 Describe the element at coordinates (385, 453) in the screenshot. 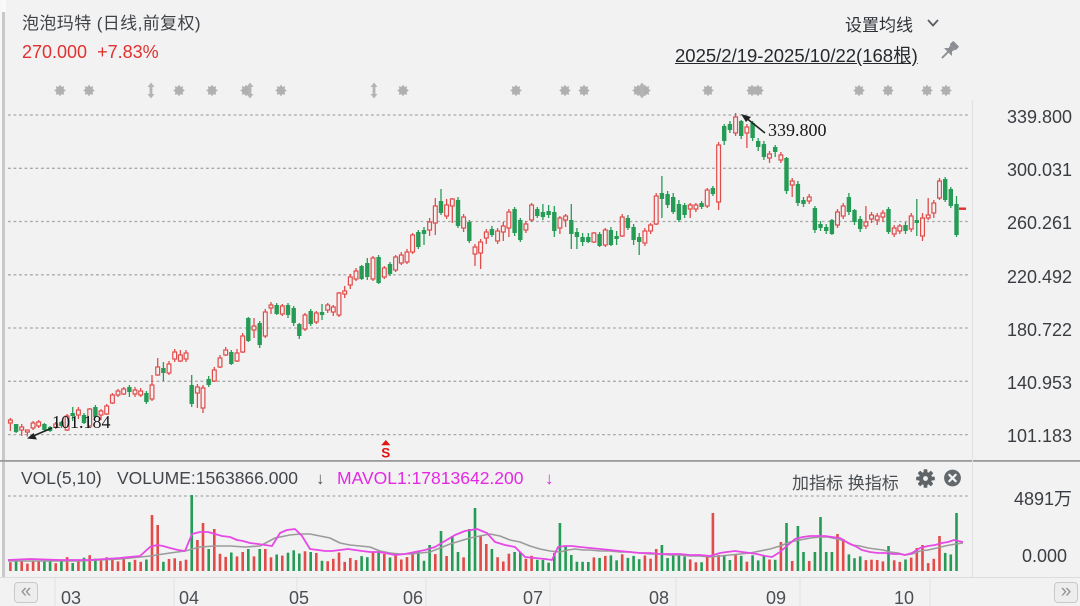

I see `svg-text: S` at that location.